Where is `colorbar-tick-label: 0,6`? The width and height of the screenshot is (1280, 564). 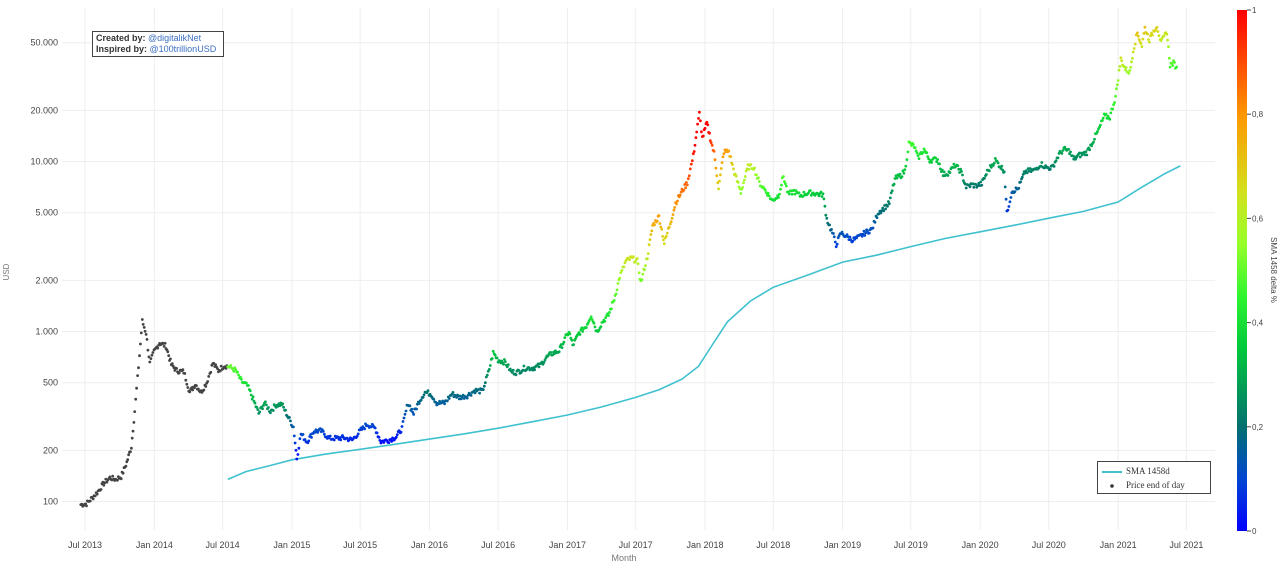 colorbar-tick-label: 0,6 is located at coordinates (1258, 218).